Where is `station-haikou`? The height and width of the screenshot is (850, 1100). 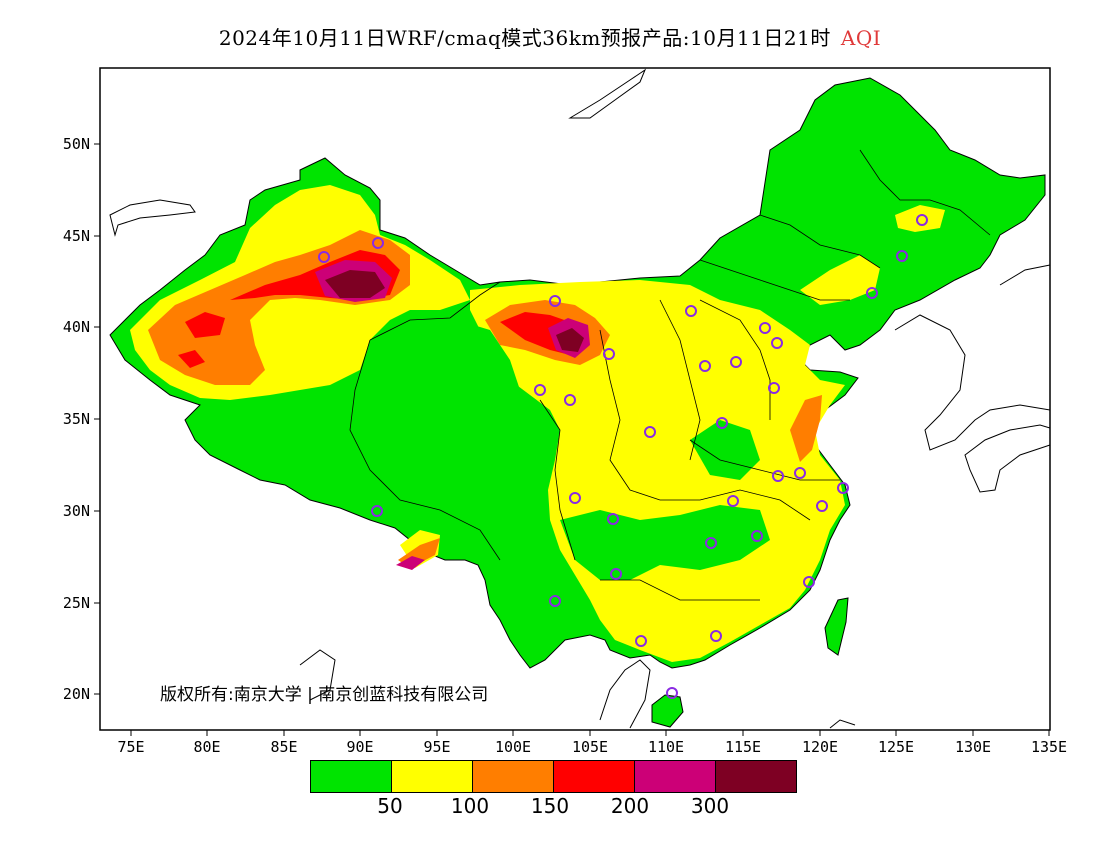
station-haikou is located at coordinates (672, 693).